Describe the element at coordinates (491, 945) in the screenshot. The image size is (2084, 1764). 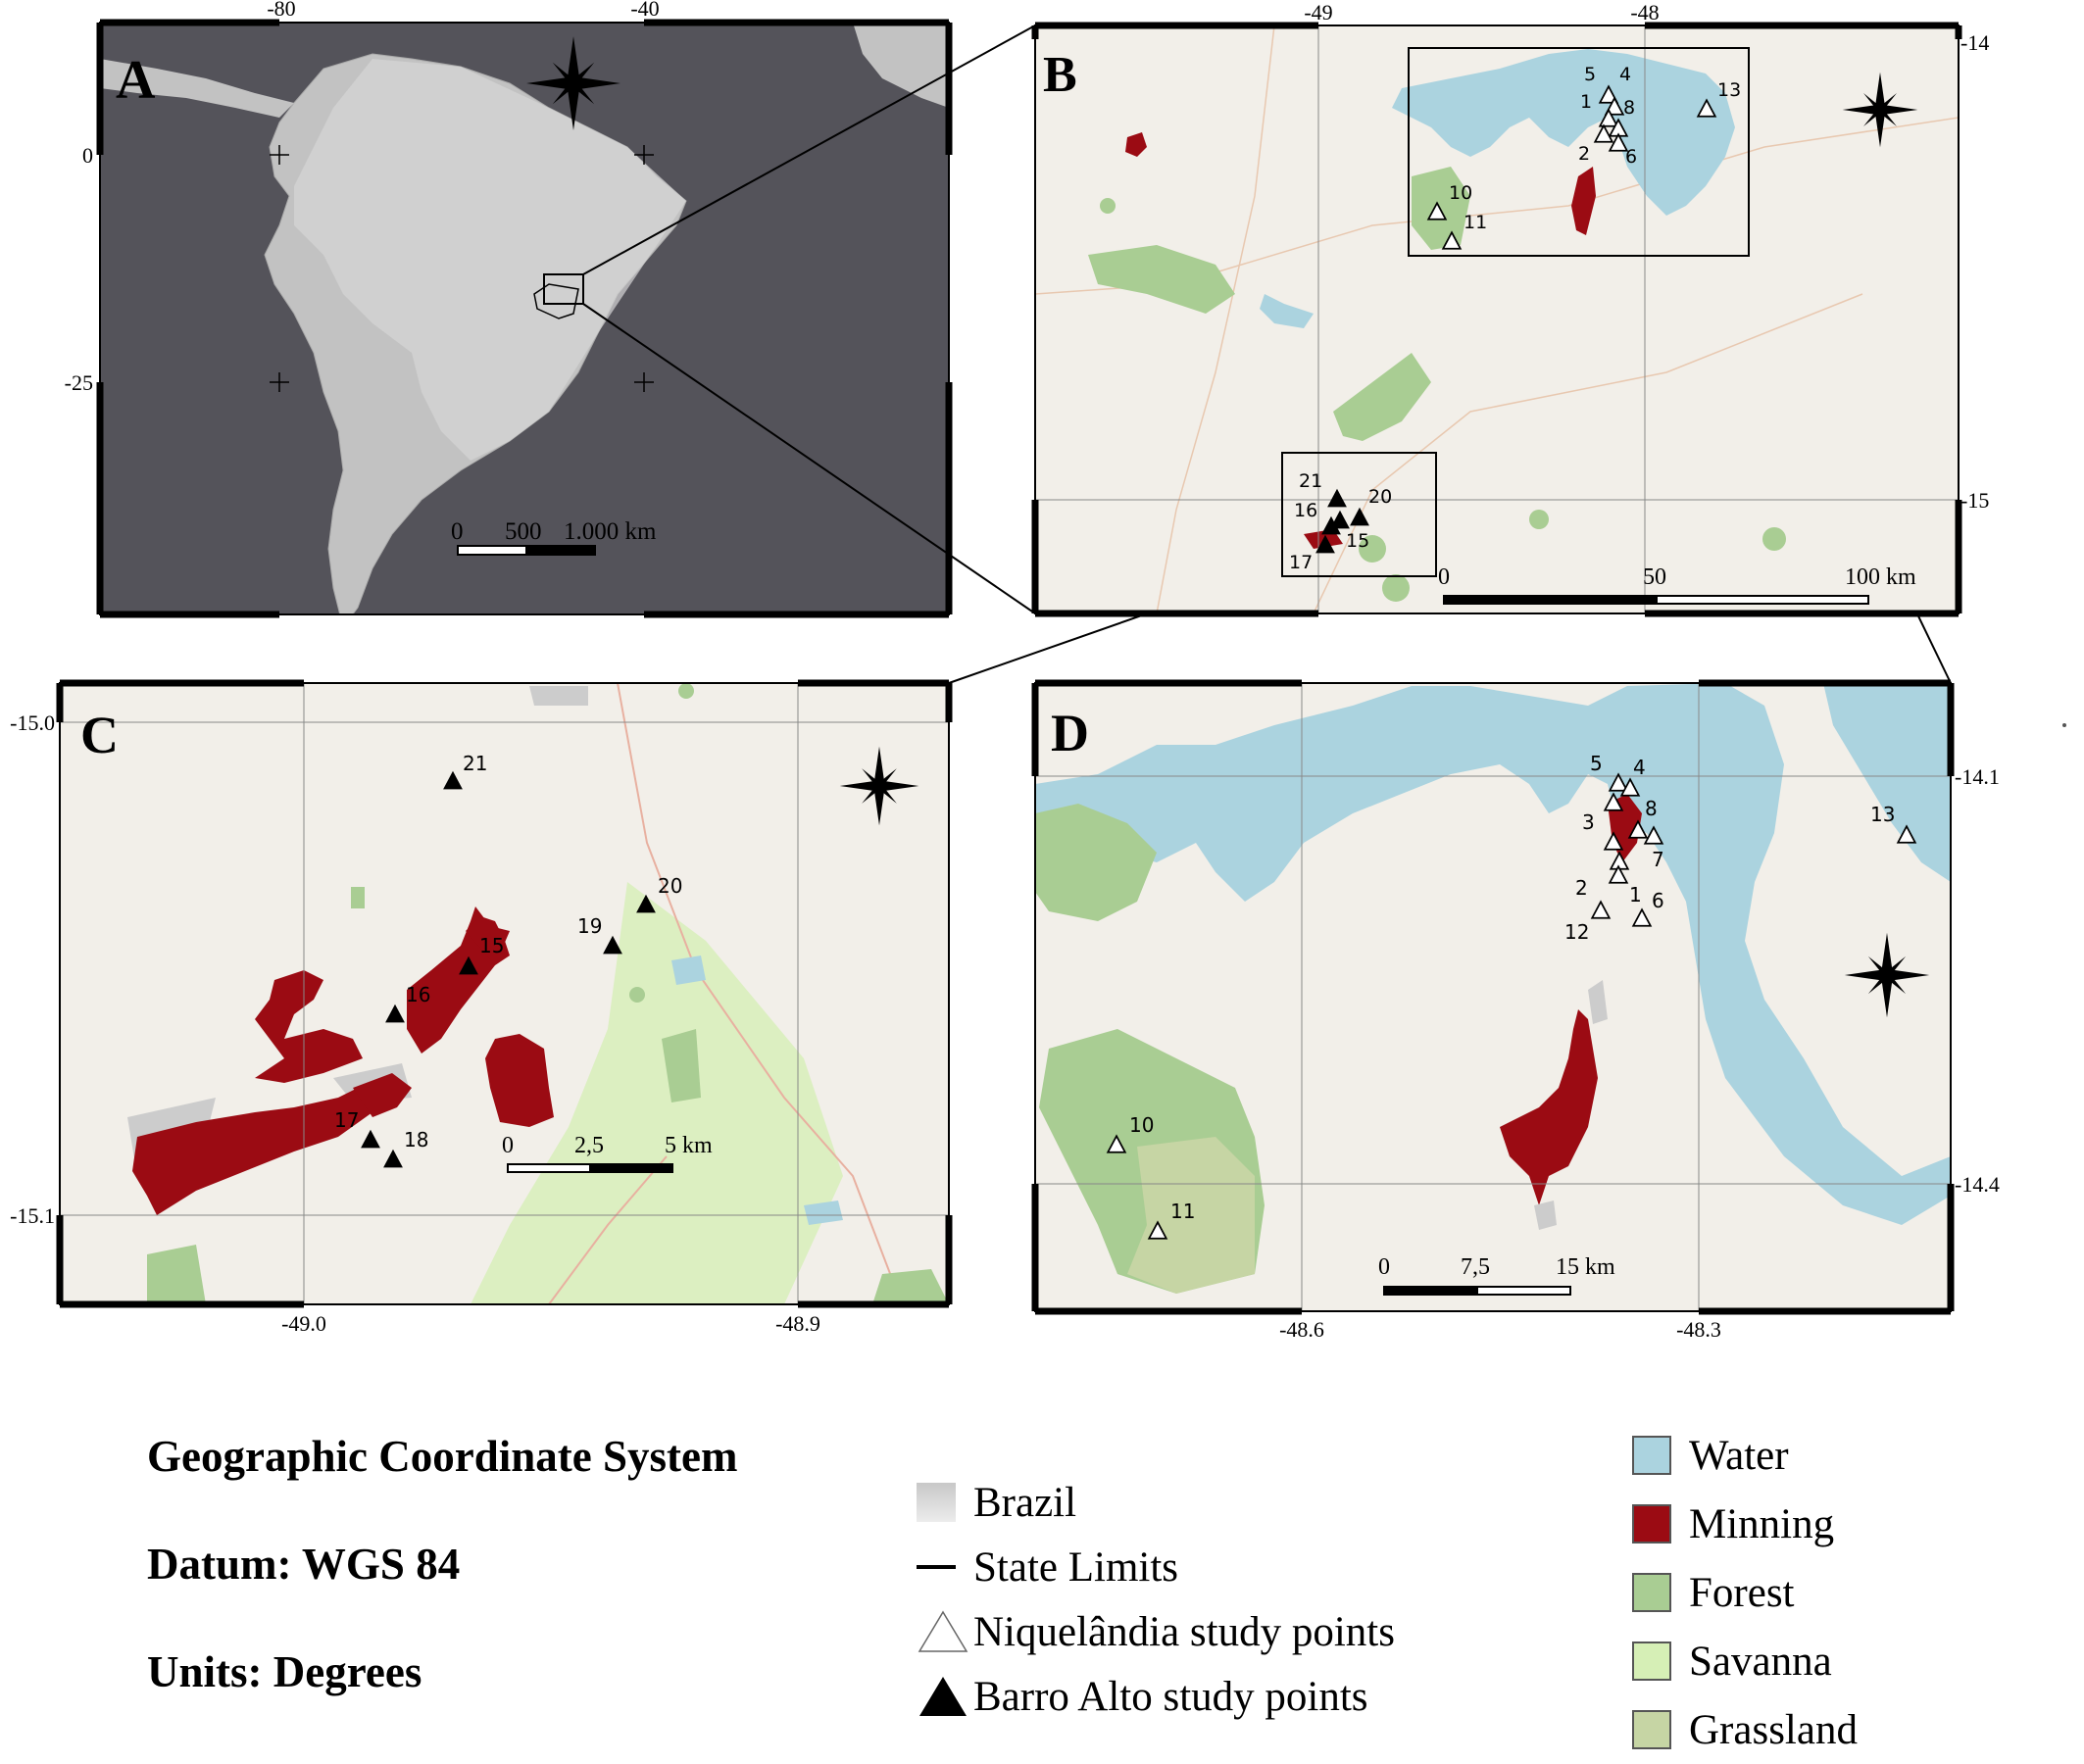
I see `point-label: 15` at that location.